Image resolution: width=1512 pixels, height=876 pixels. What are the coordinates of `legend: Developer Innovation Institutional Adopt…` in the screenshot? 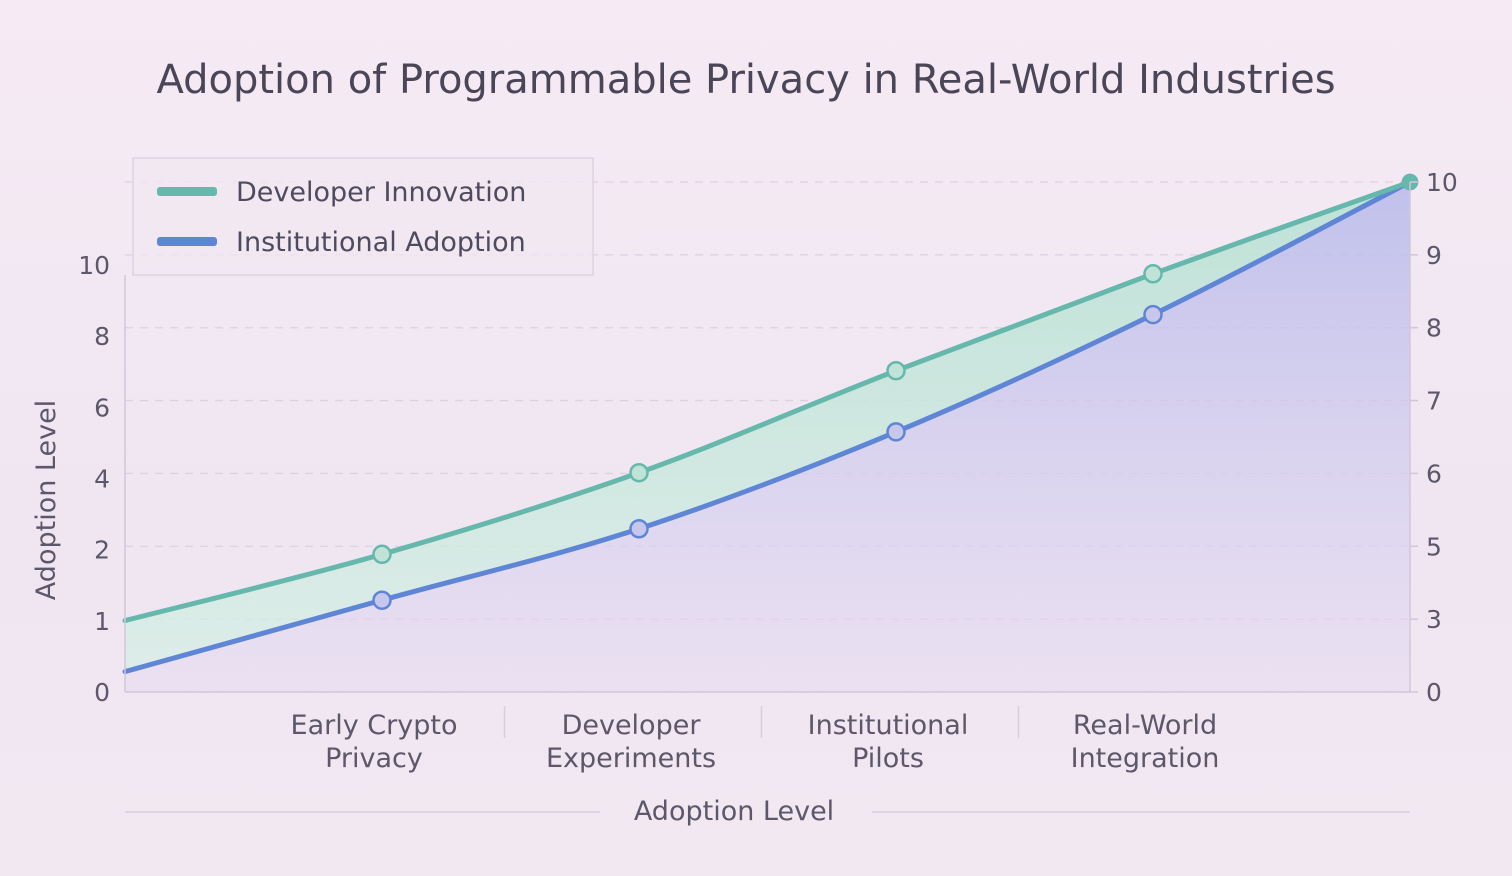 It's located at (363, 216).